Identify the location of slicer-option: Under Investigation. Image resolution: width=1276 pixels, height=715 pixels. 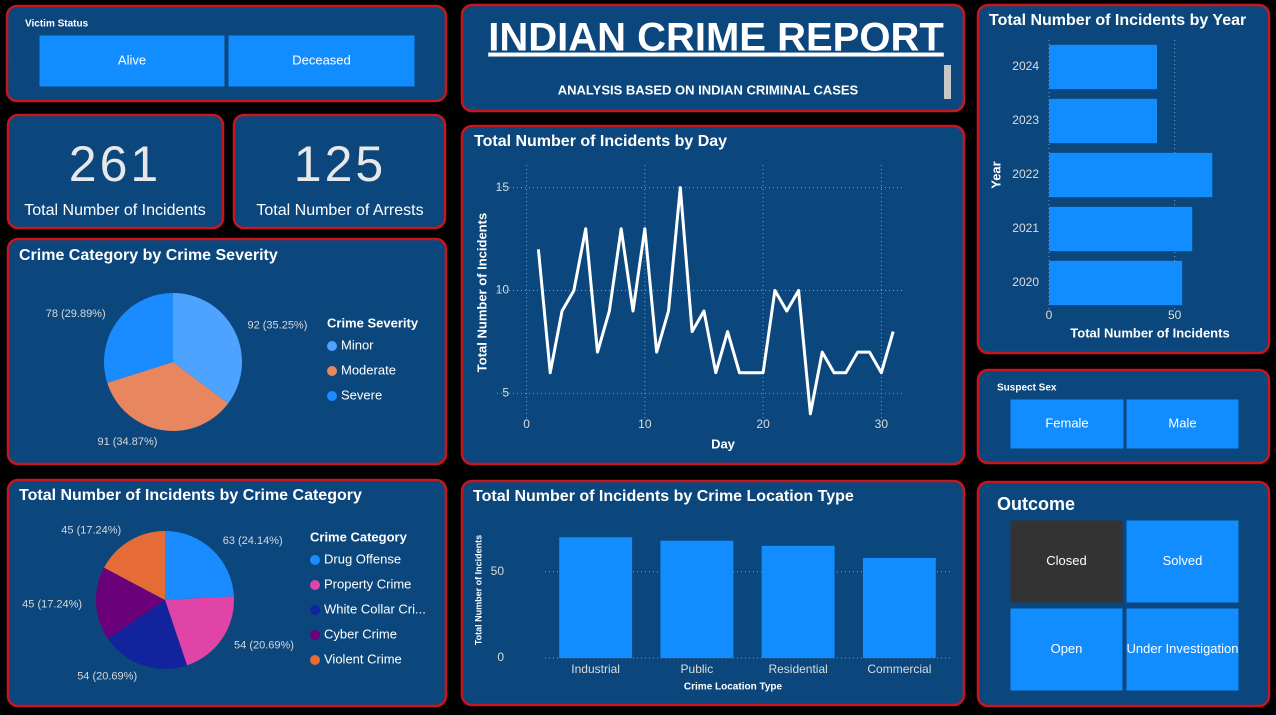
(1182, 648).